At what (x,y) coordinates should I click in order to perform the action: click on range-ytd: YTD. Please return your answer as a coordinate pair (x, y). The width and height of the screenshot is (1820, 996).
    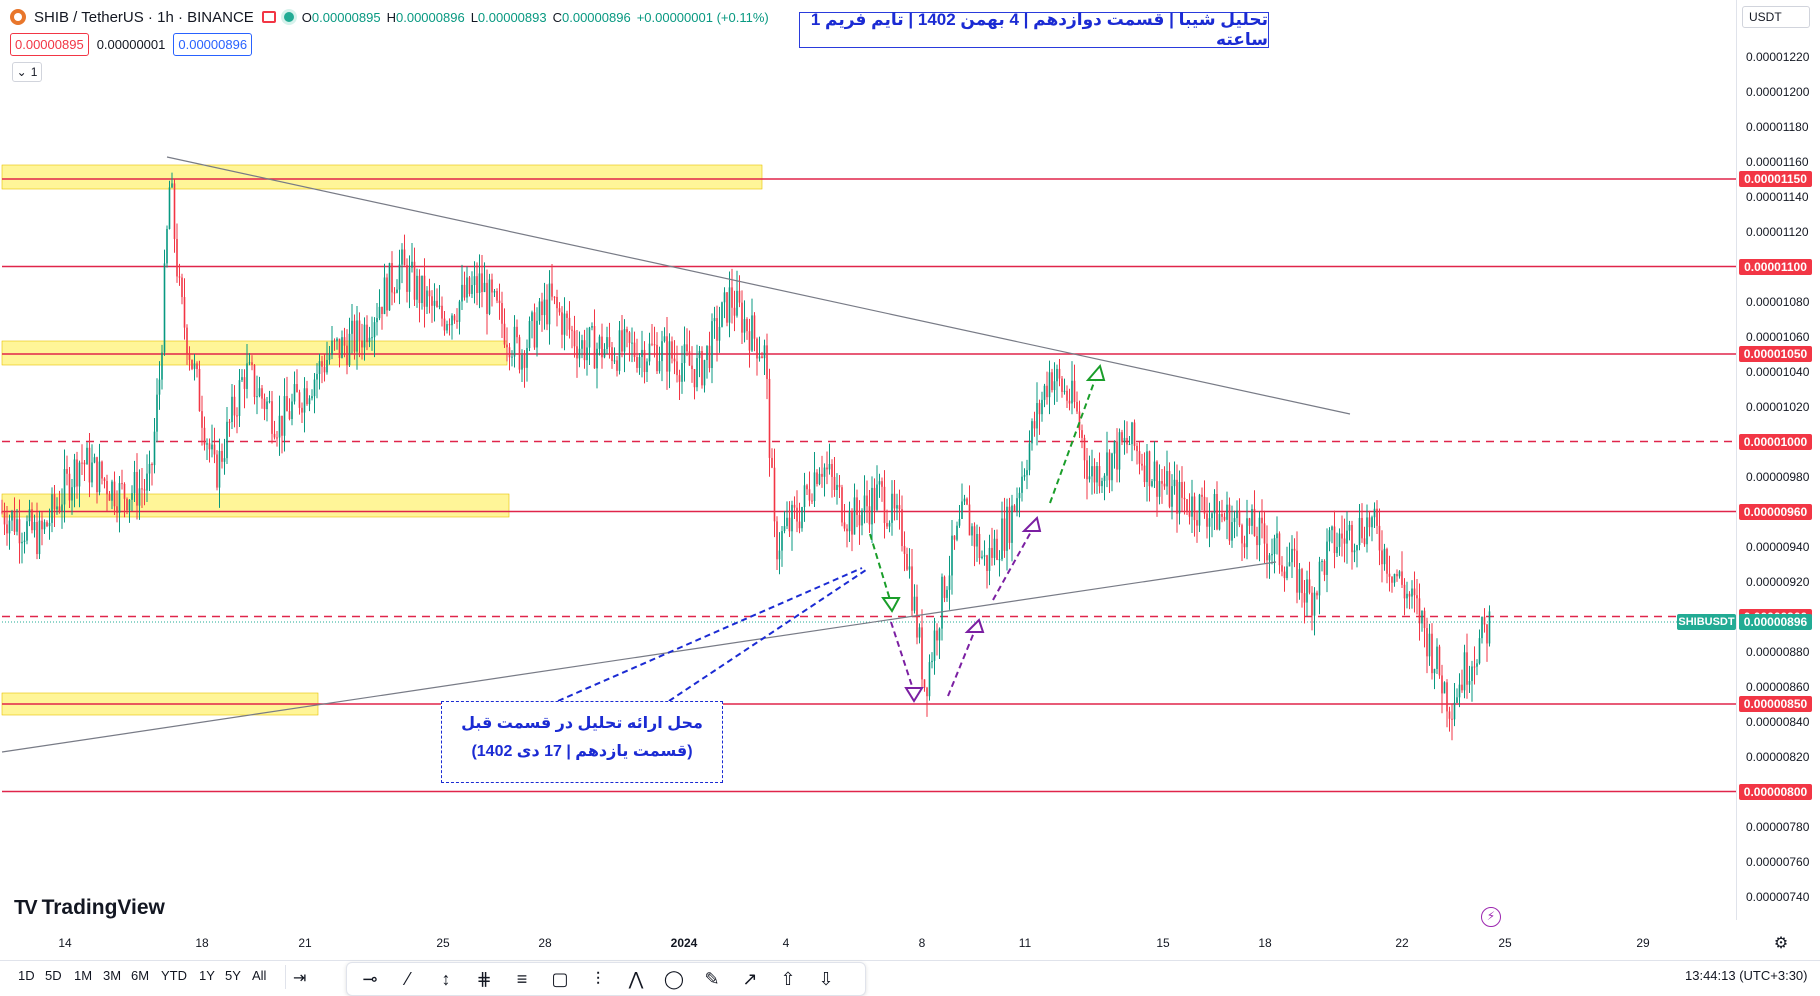
    Looking at the image, I should click on (174, 975).